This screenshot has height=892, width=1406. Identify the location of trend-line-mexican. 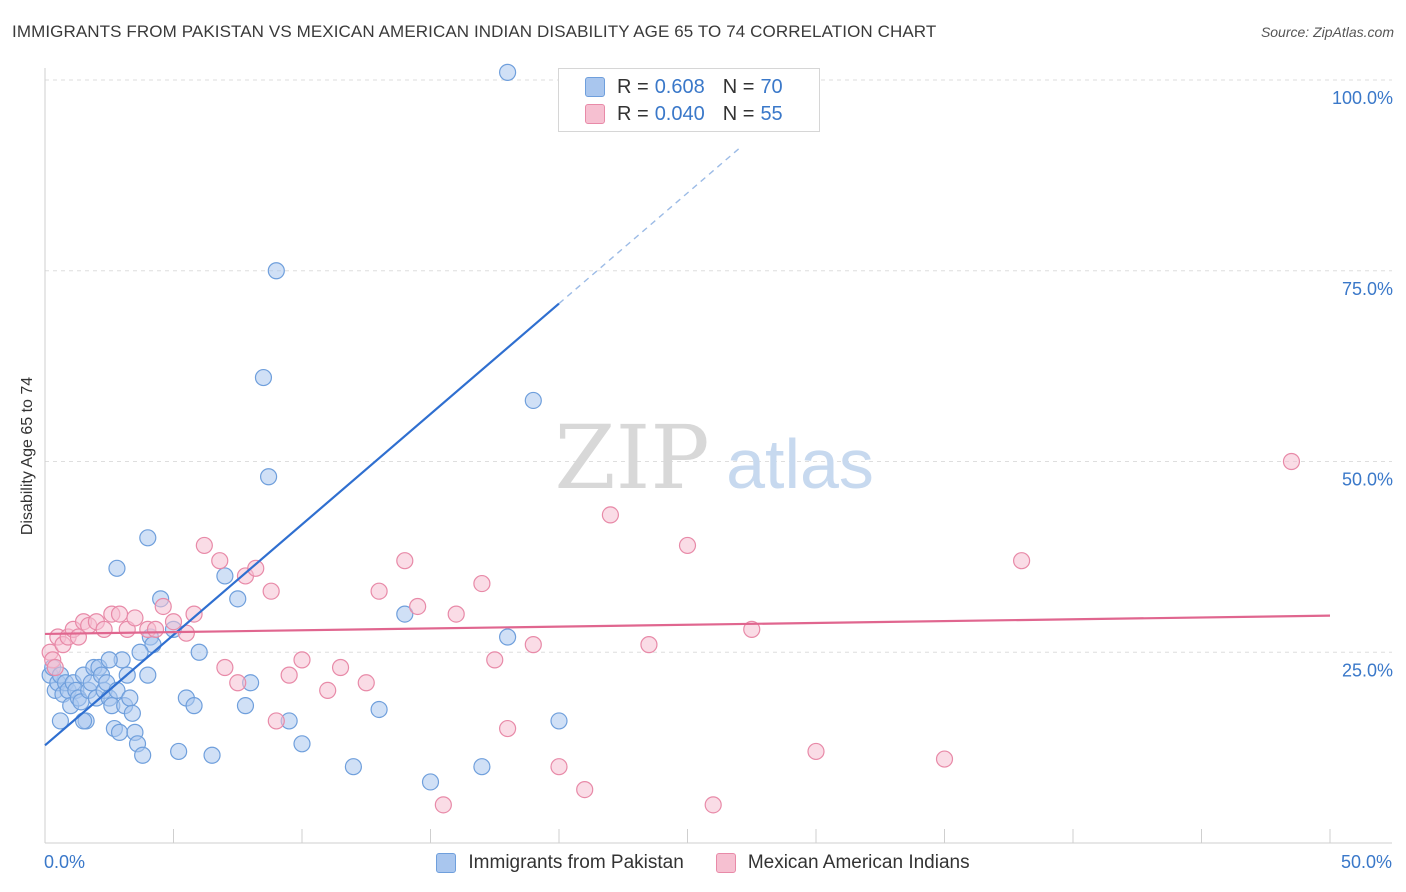
(687, 625).